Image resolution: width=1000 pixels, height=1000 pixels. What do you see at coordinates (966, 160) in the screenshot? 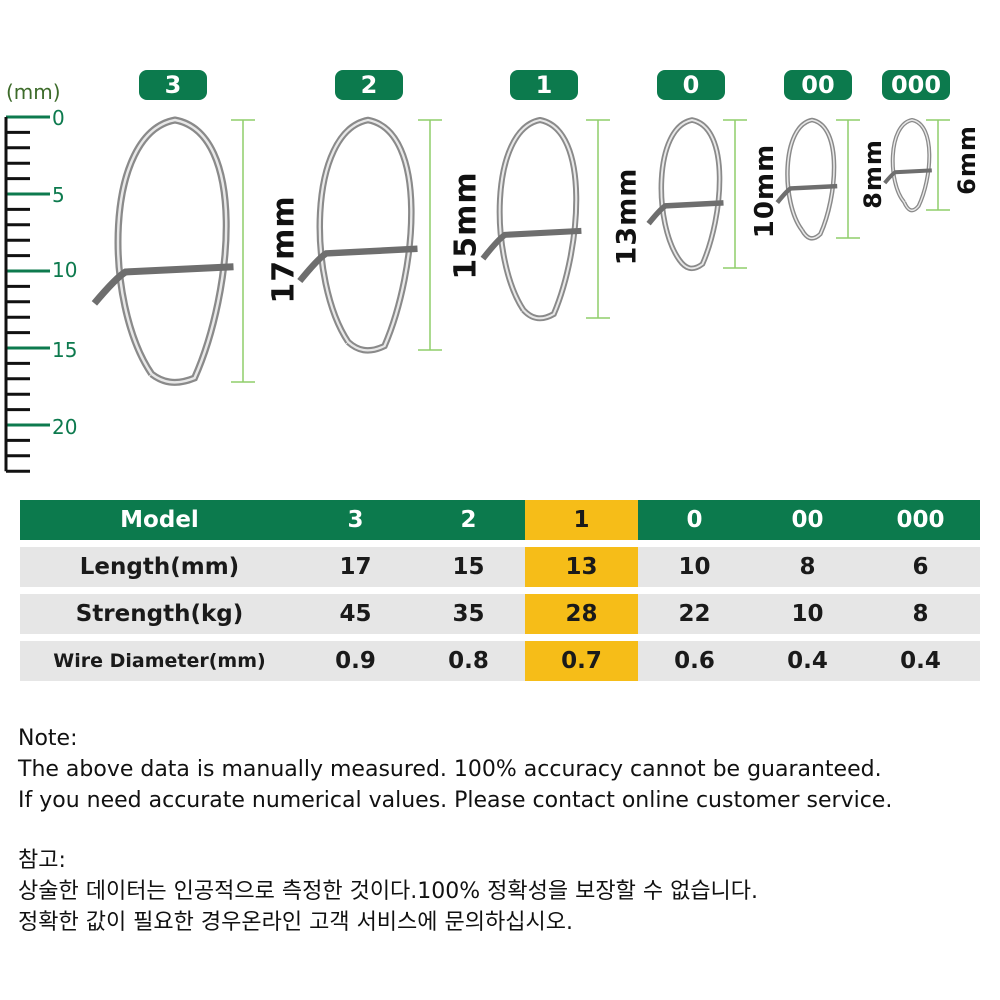
I see `length-label-000: 6mm` at bounding box center [966, 160].